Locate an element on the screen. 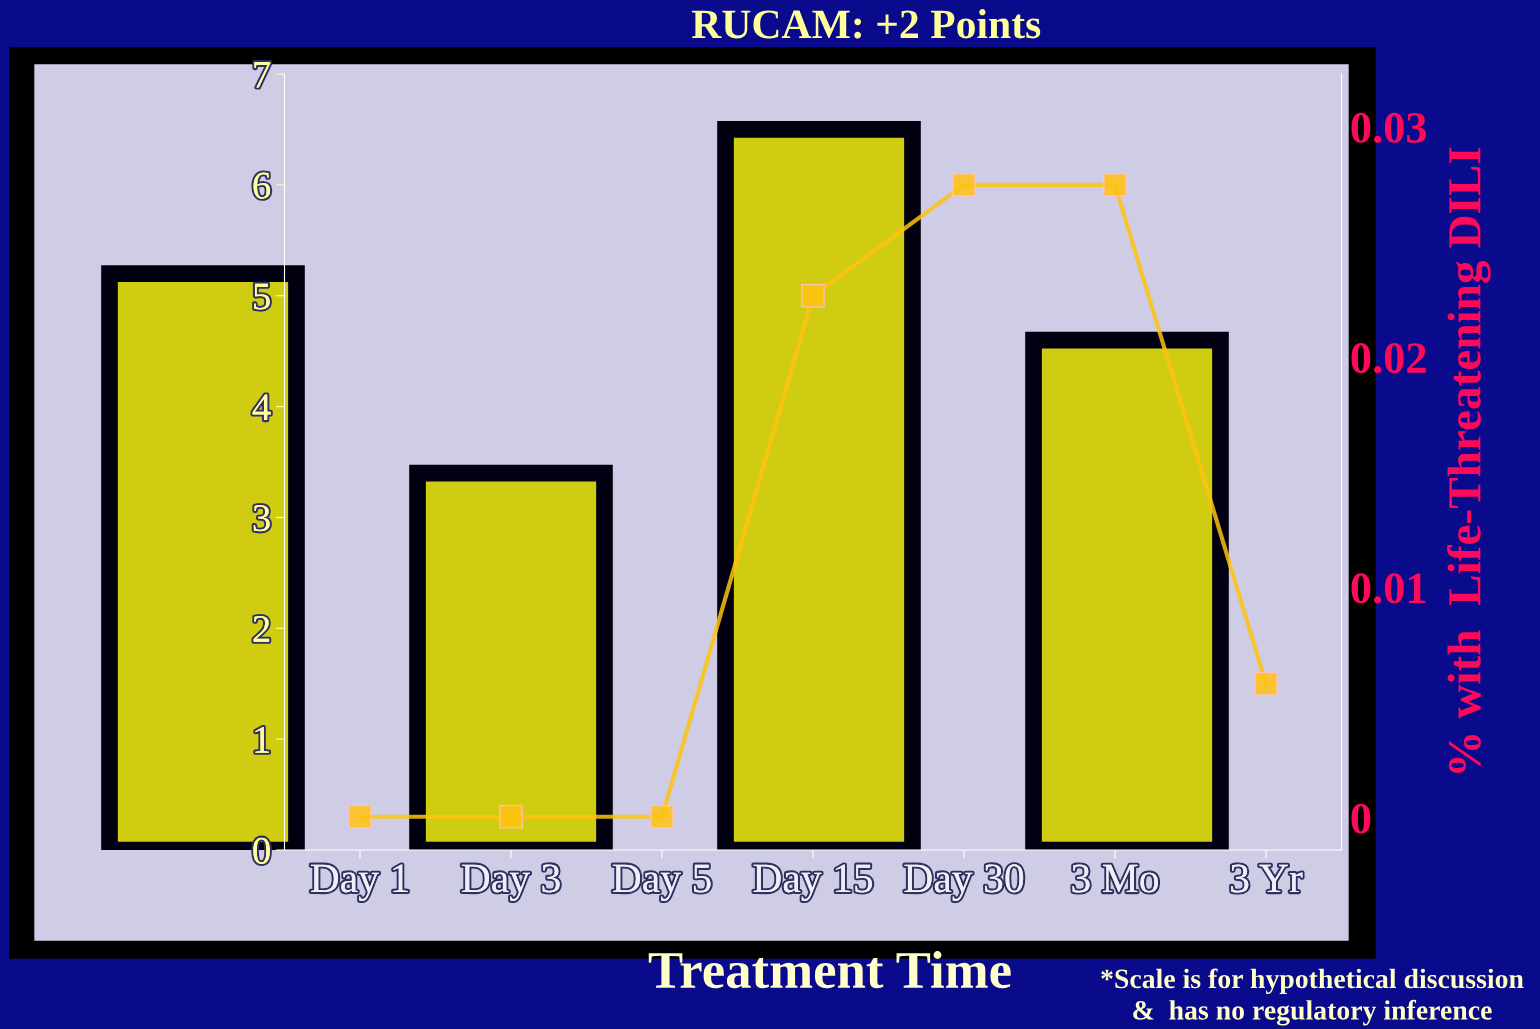 This screenshot has height=1029, width=1540. y-tick-label: 3 is located at coordinates (261, 518).